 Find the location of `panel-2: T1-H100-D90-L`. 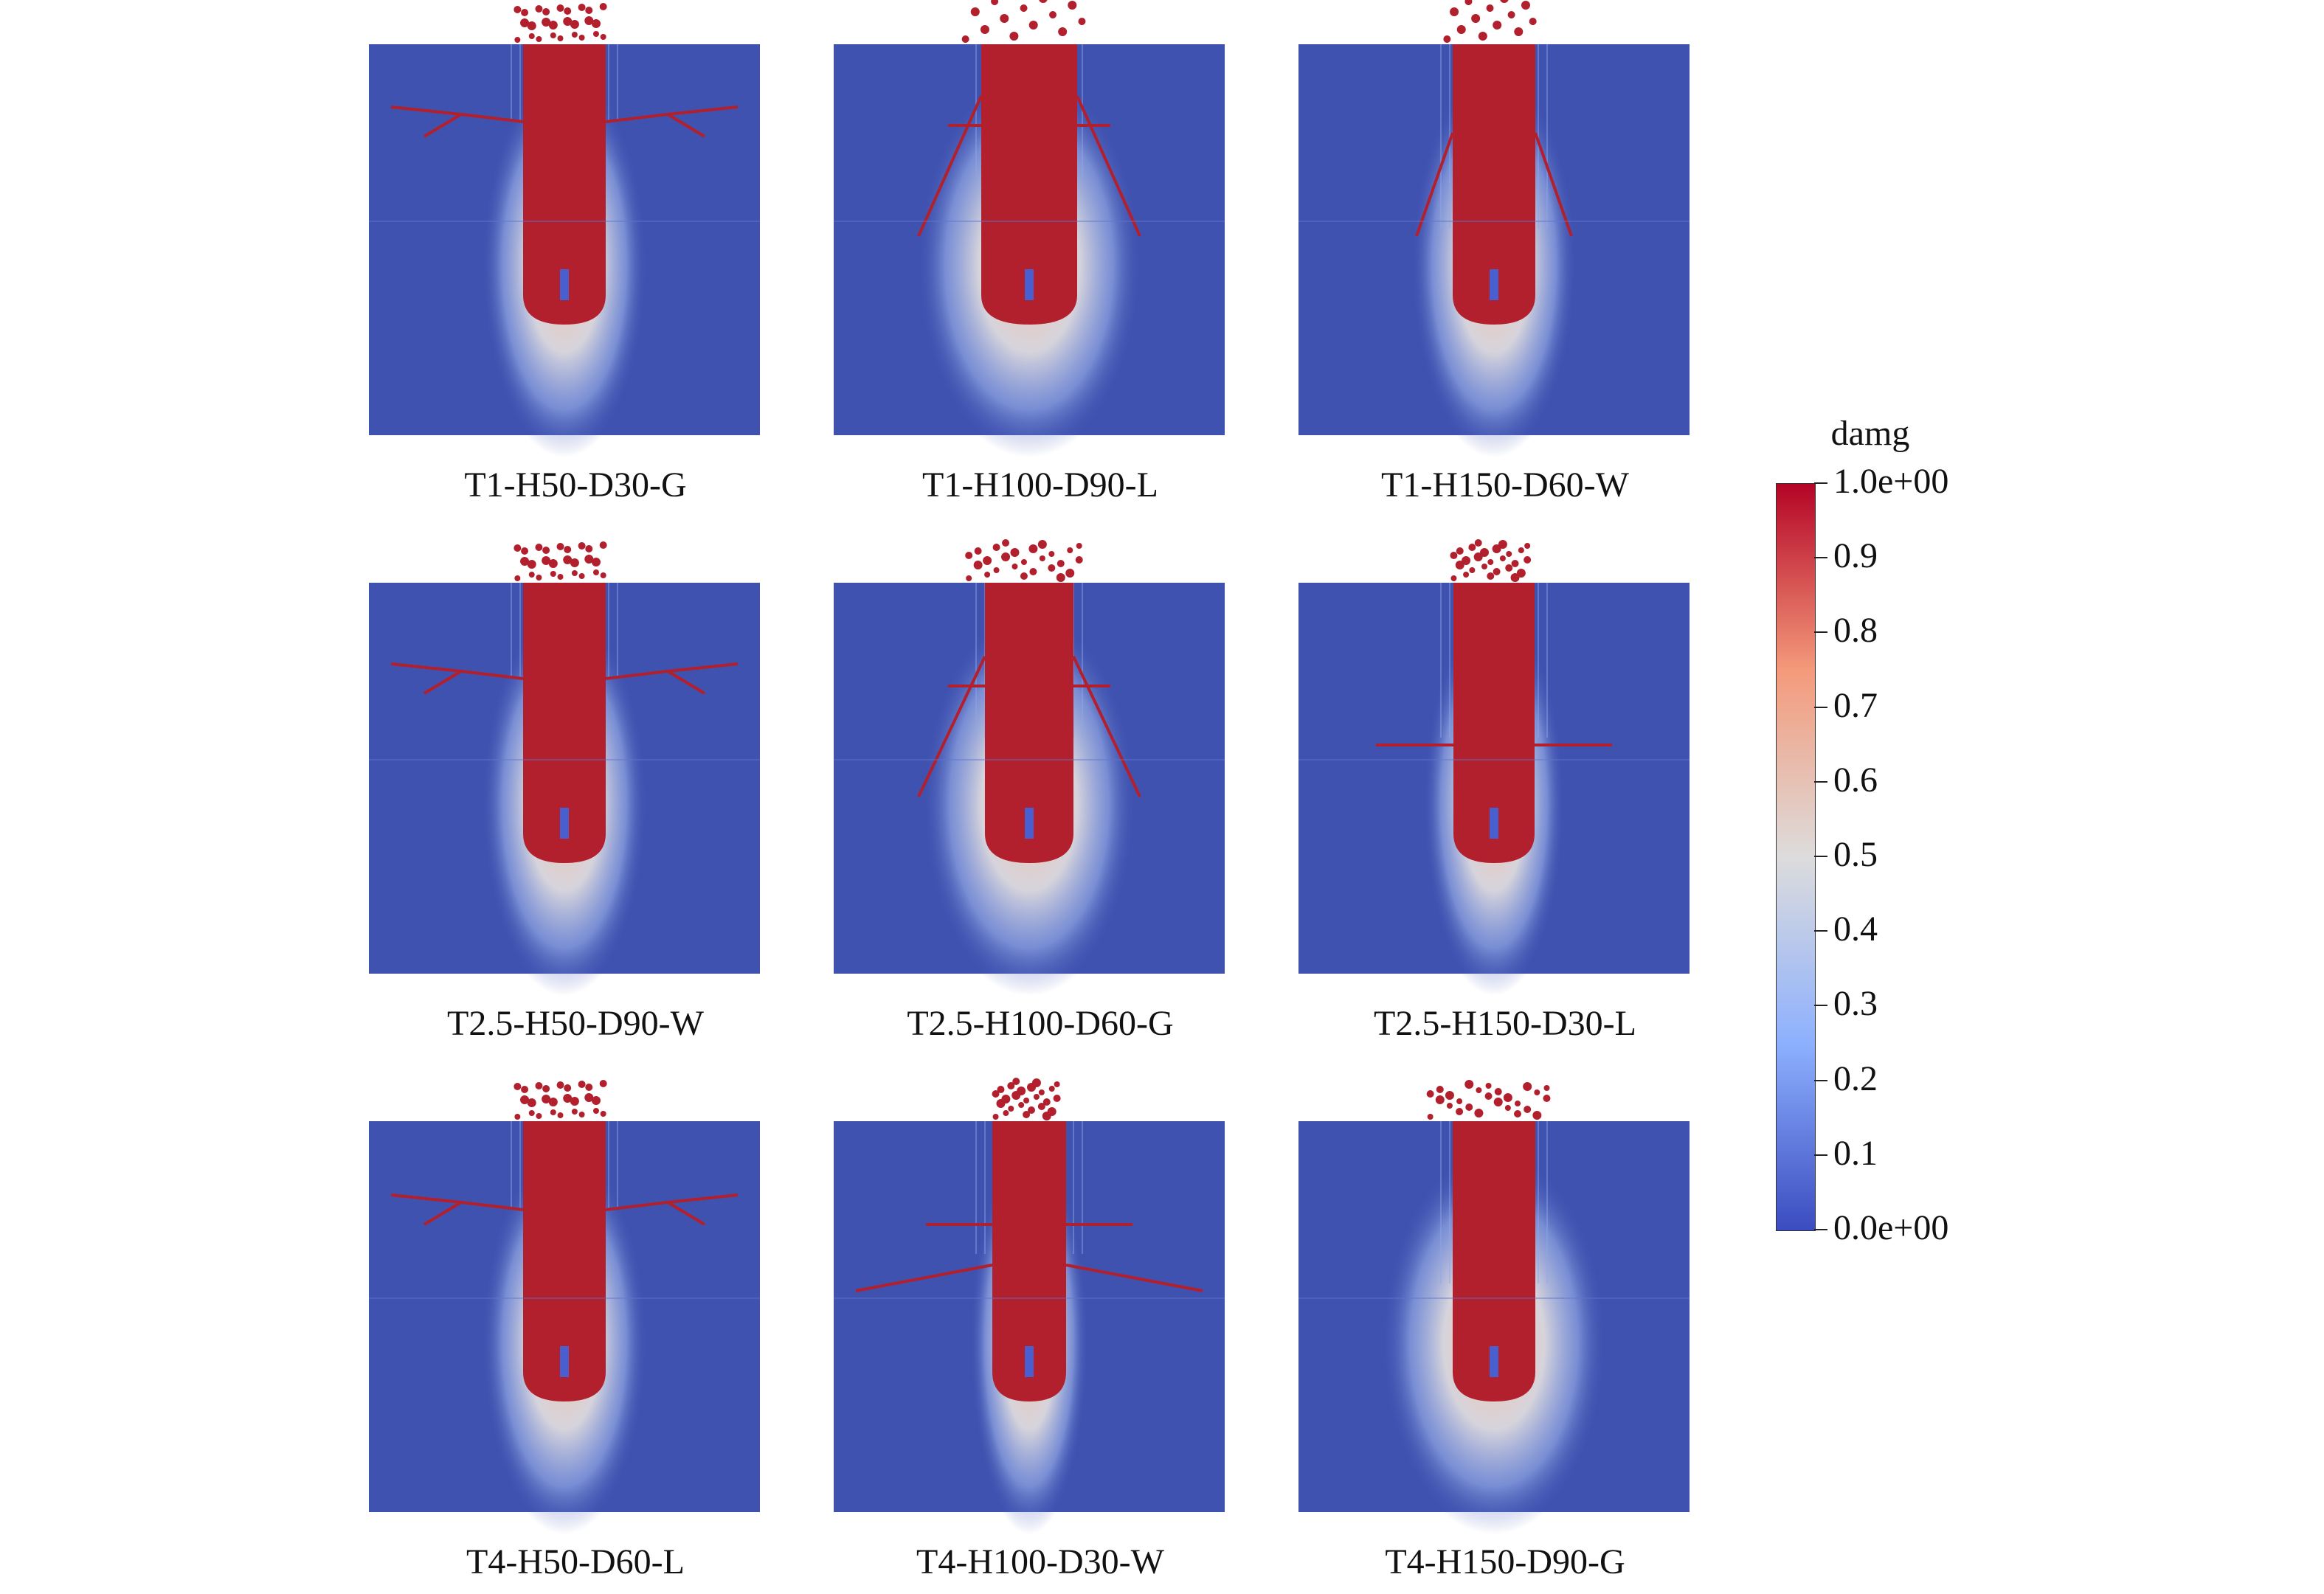

panel-2: T1-H100-D90-L is located at coordinates (1040, 258).